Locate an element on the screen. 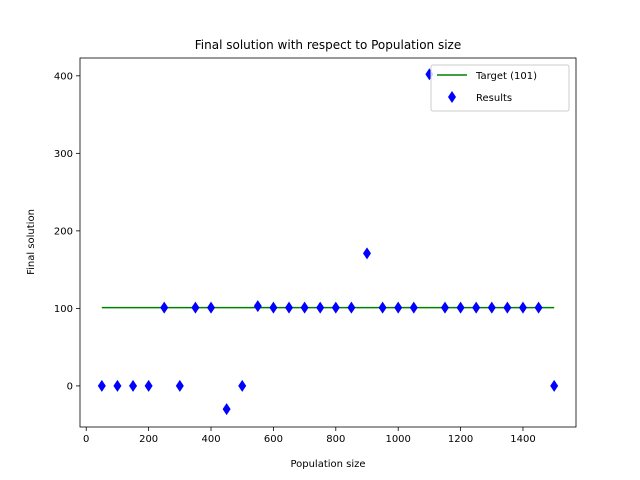 The width and height of the screenshot is (640, 480). y-tick-label: 300 is located at coordinates (63, 154).